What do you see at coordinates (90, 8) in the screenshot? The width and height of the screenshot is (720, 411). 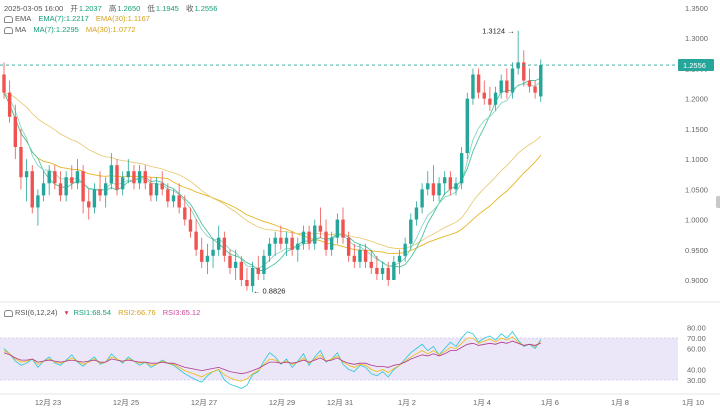 I see `open-value: 1.2037` at bounding box center [90, 8].